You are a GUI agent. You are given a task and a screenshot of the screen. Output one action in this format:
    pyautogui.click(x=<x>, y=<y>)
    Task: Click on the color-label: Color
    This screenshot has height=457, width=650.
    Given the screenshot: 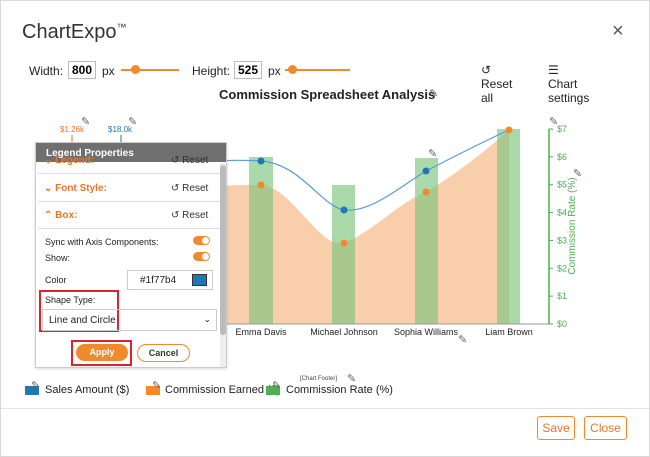 What is the action you would take?
    pyautogui.click(x=56, y=280)
    